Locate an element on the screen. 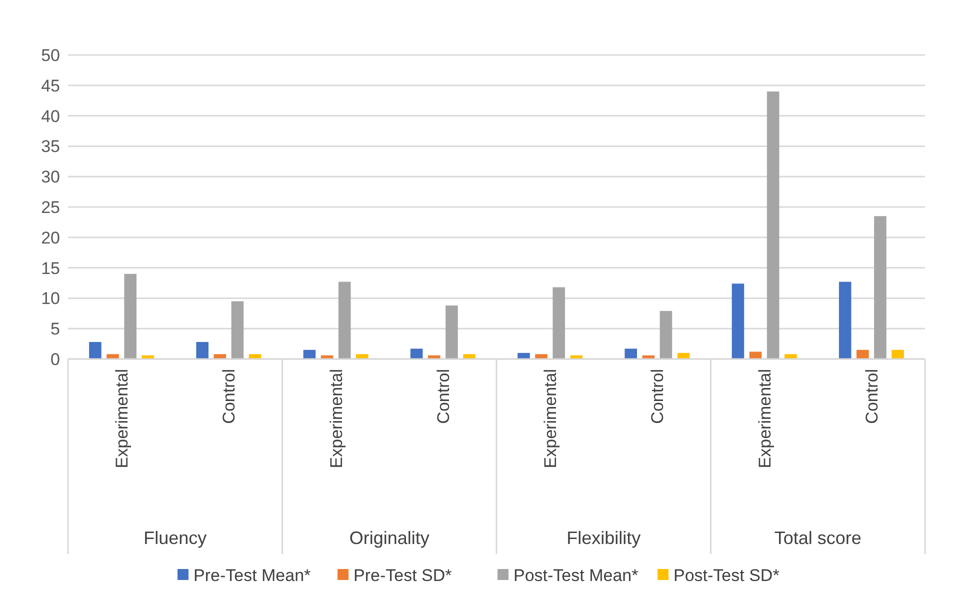  y-tick-label: 25 is located at coordinates (50, 207).